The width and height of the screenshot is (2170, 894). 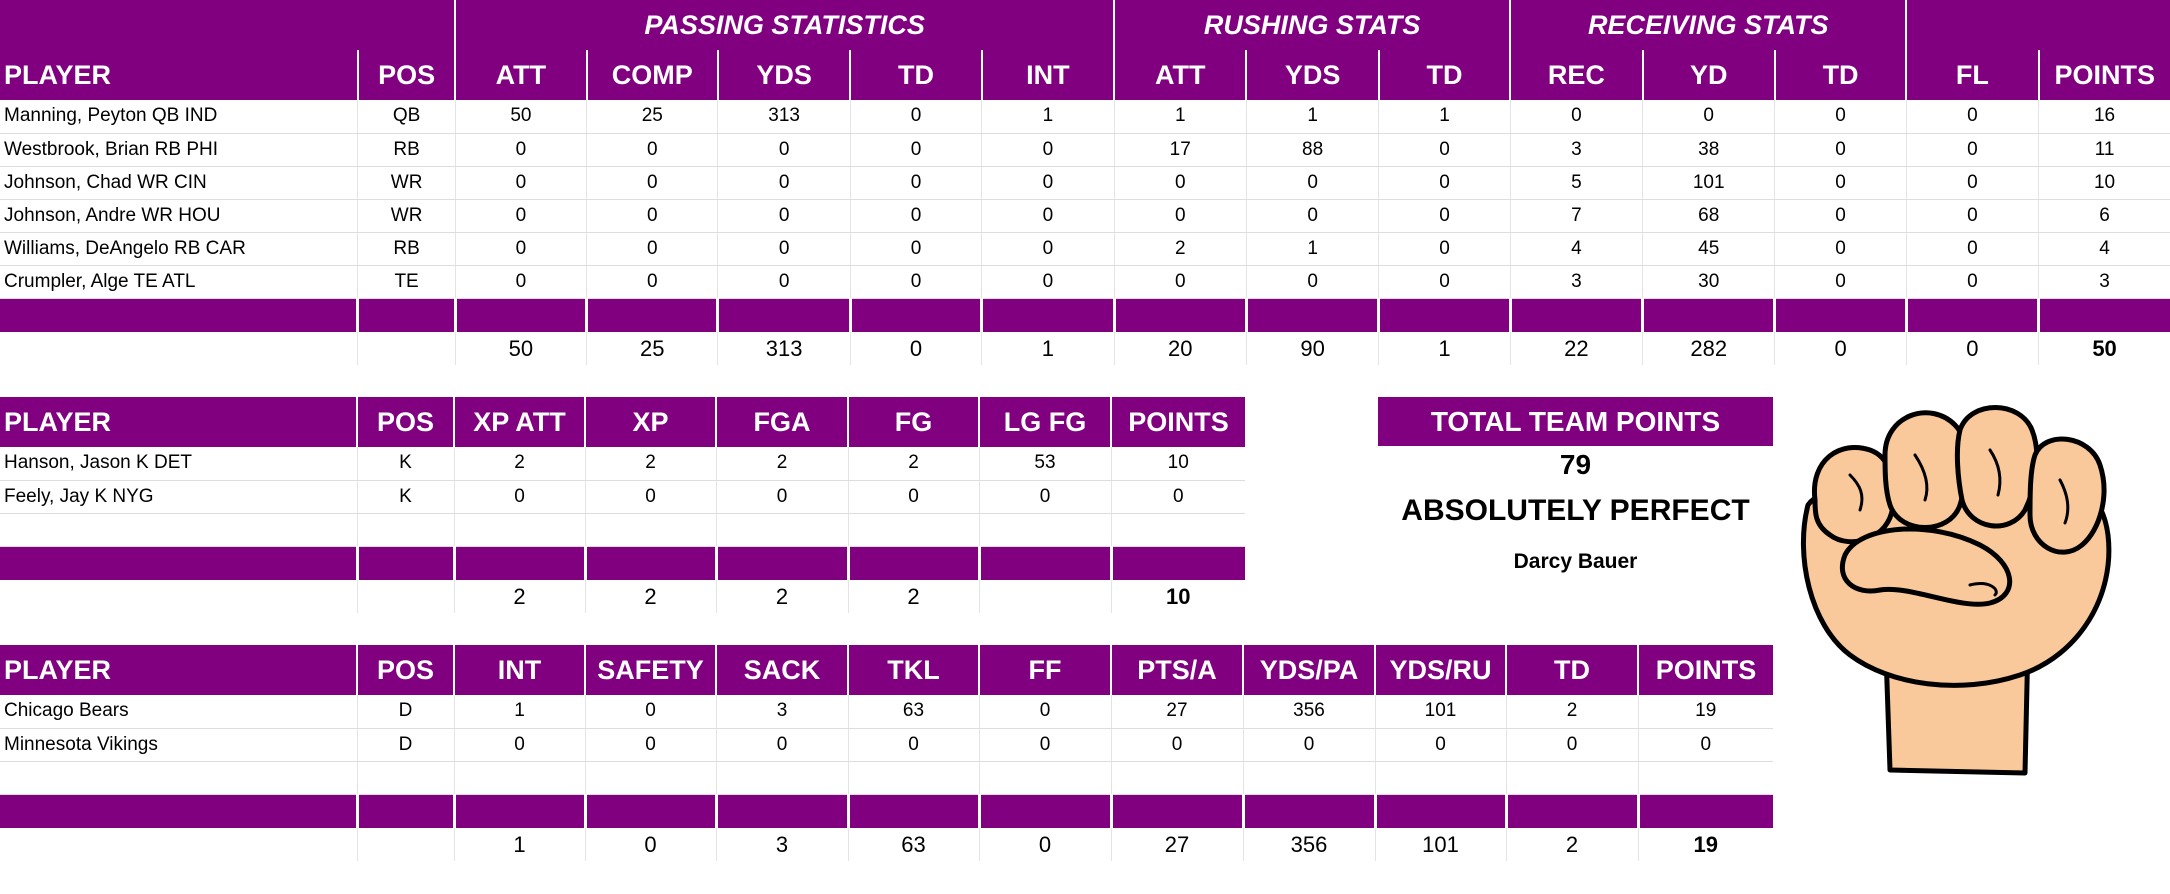 I want to click on table-row, so click(x=622, y=530).